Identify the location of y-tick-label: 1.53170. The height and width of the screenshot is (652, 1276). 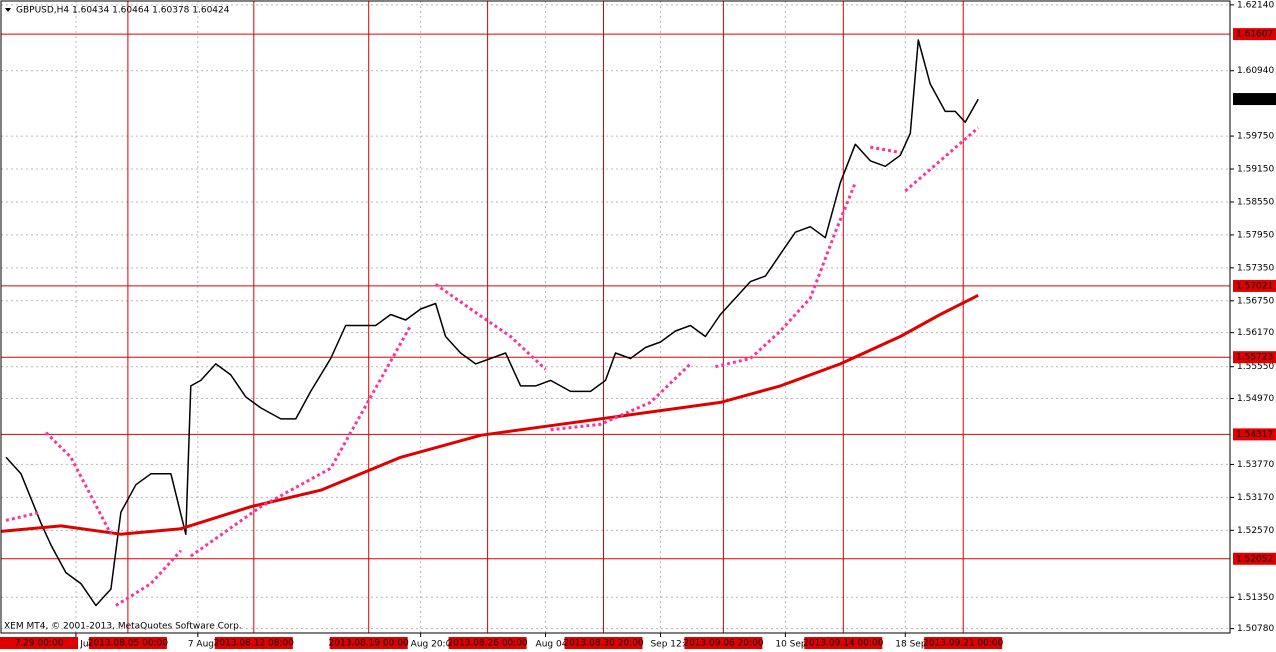
(1255, 498).